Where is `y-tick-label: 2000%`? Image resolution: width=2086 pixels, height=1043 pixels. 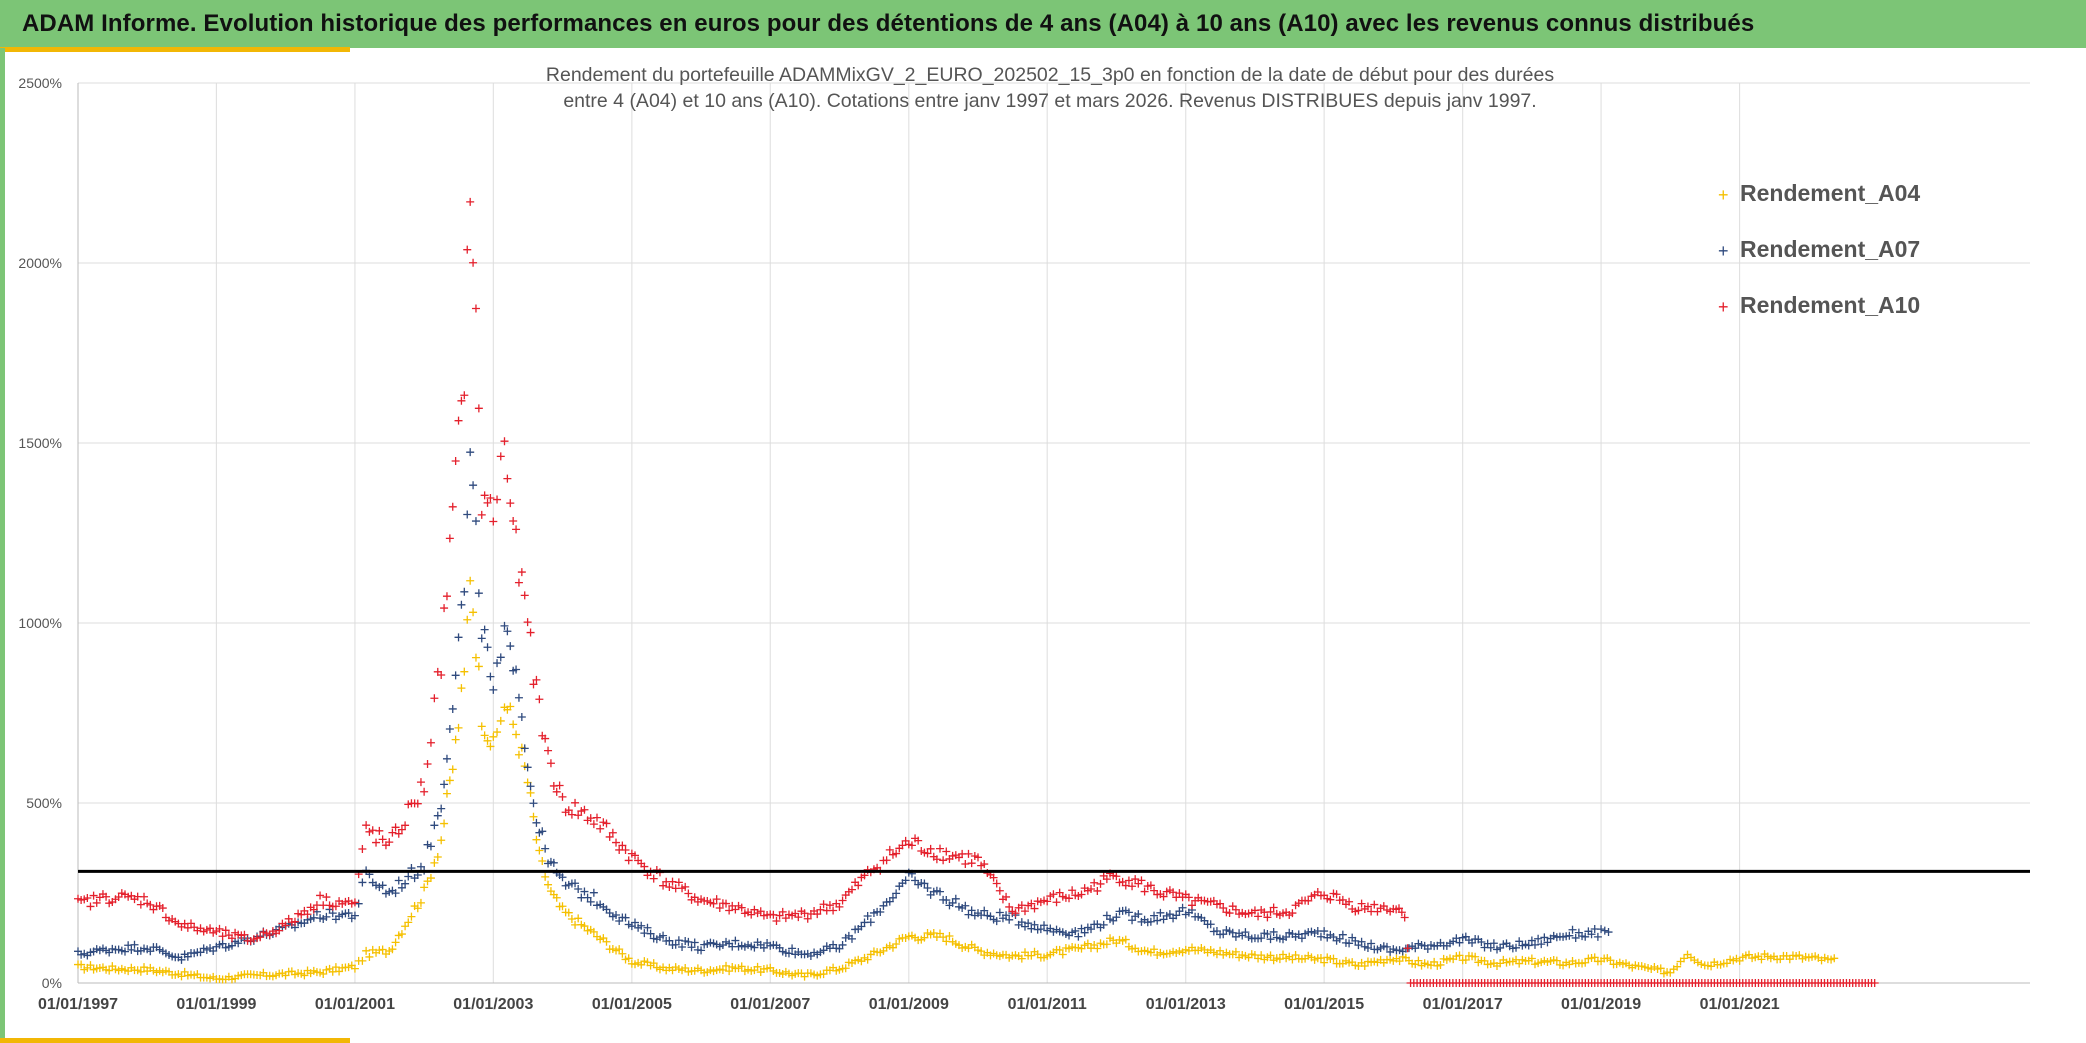
y-tick-label: 2000% is located at coordinates (40, 263).